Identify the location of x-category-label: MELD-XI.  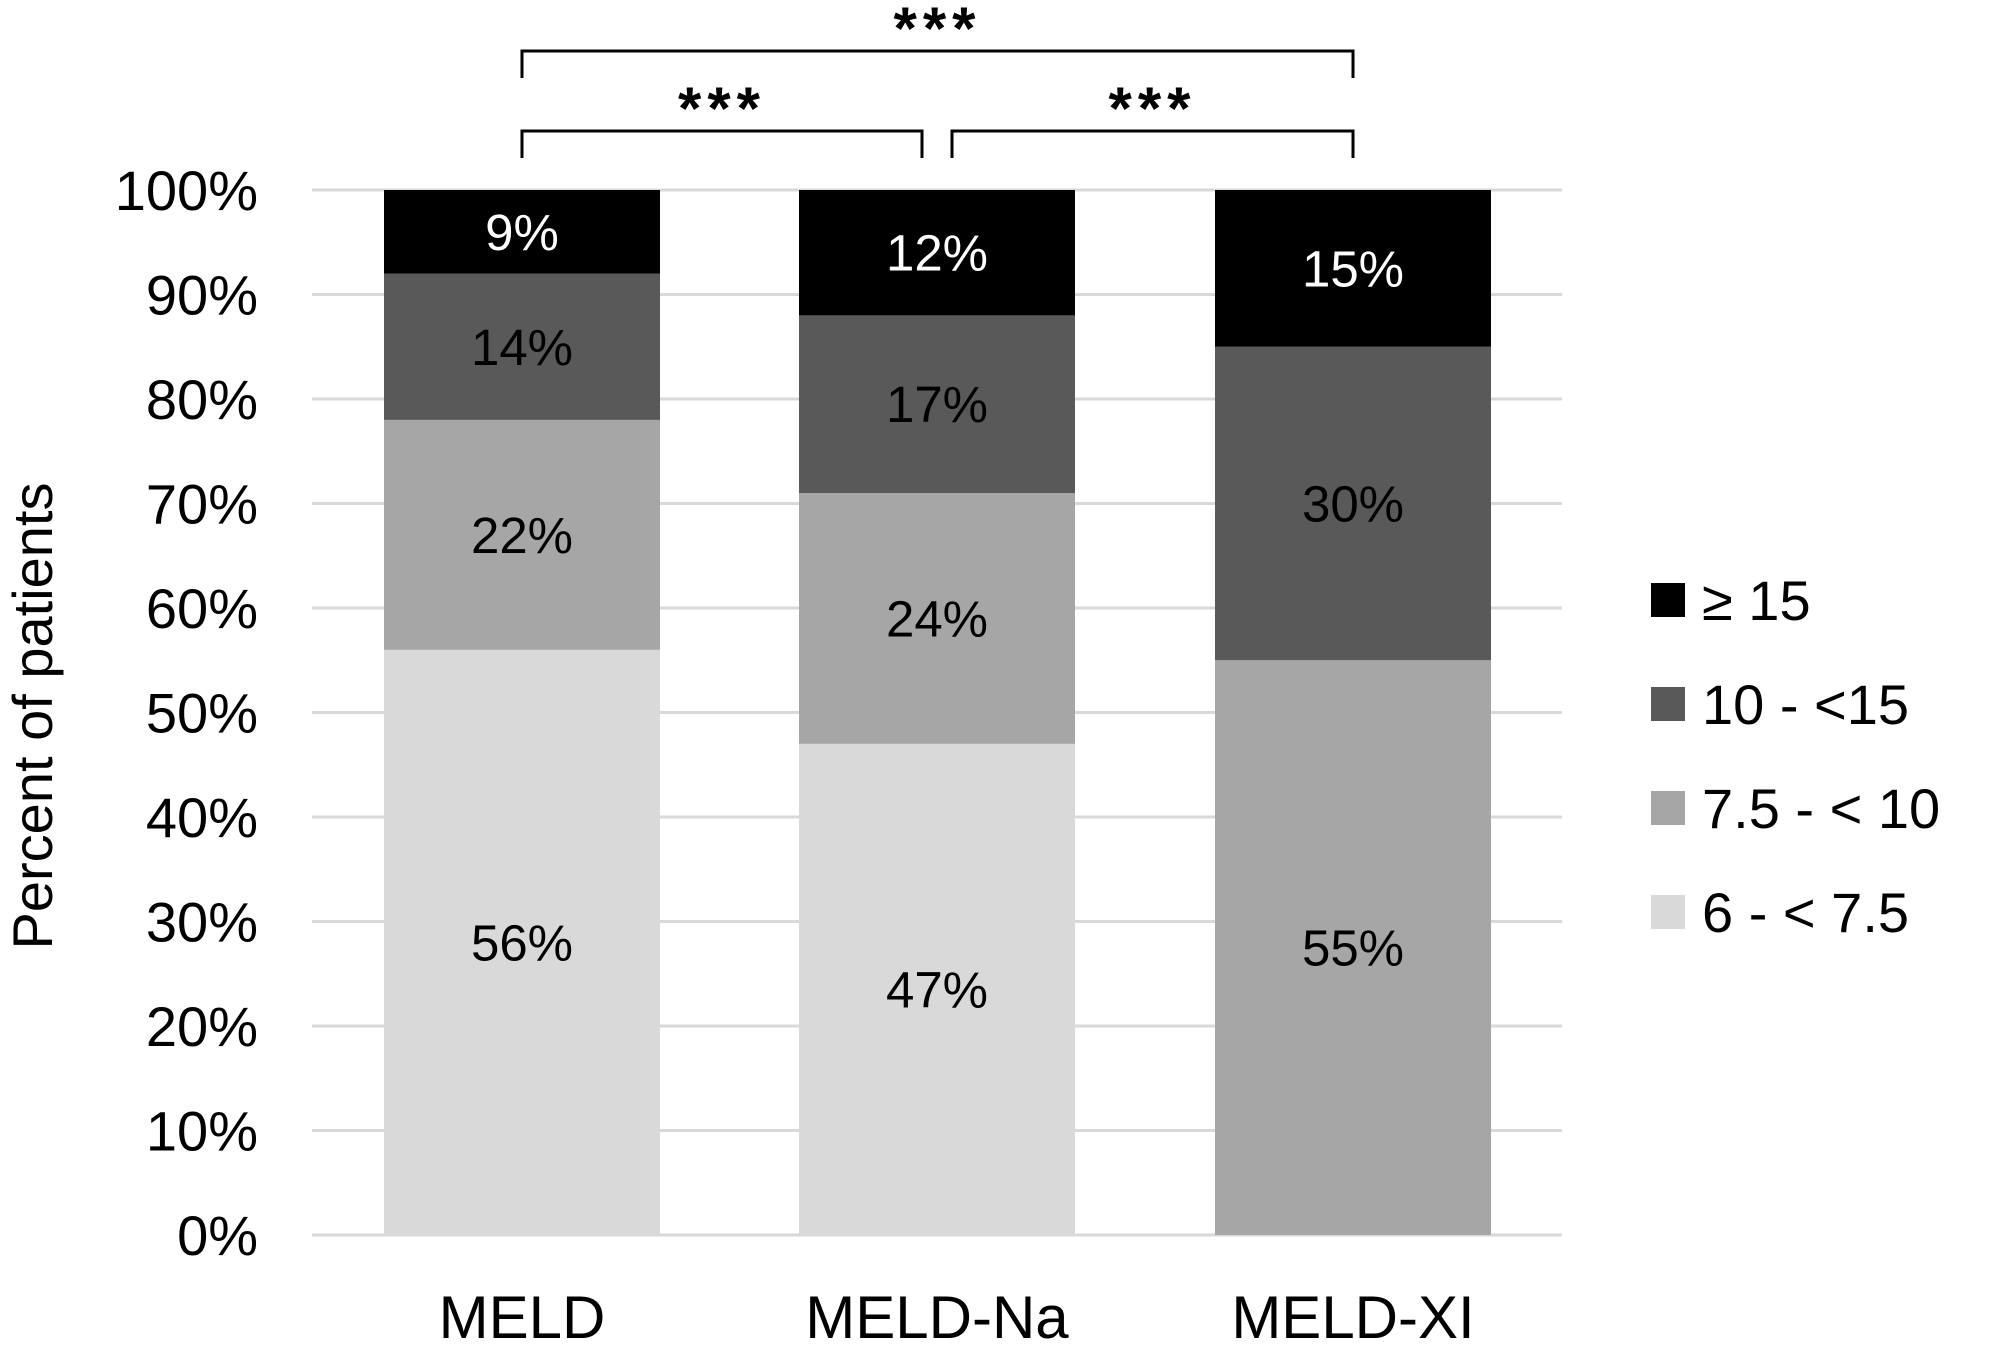
(1352, 1317).